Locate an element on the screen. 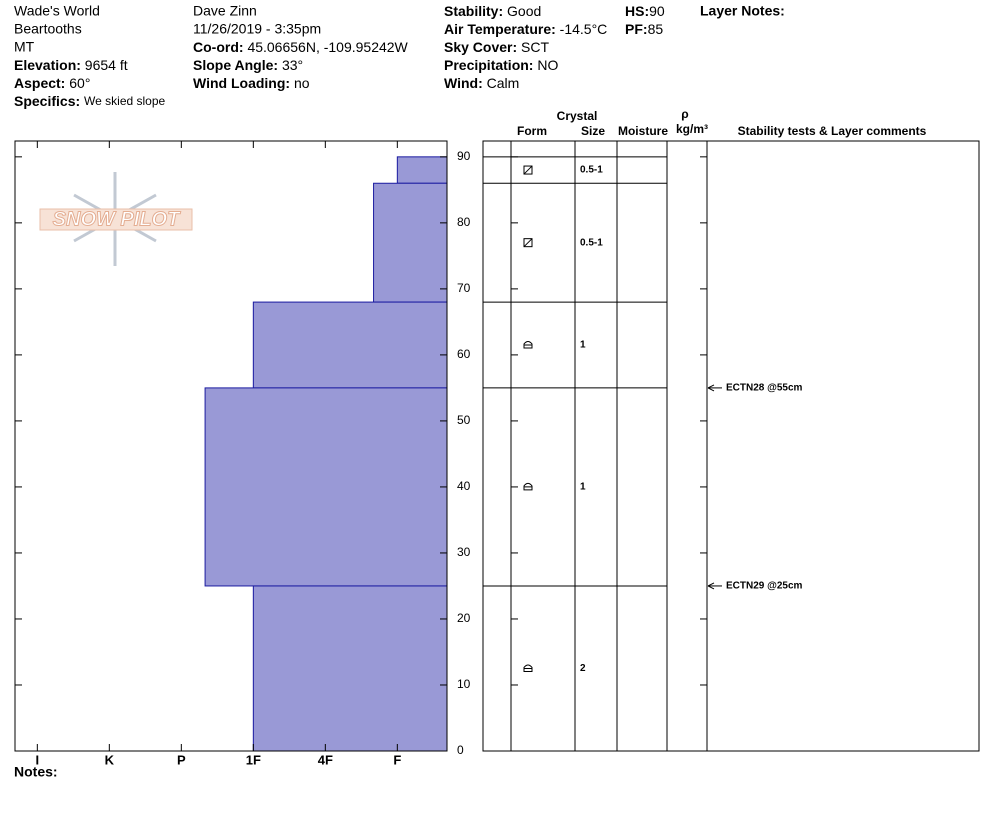 This screenshot has height=840, width=994. x-tick-label: 1F is located at coordinates (253, 759).